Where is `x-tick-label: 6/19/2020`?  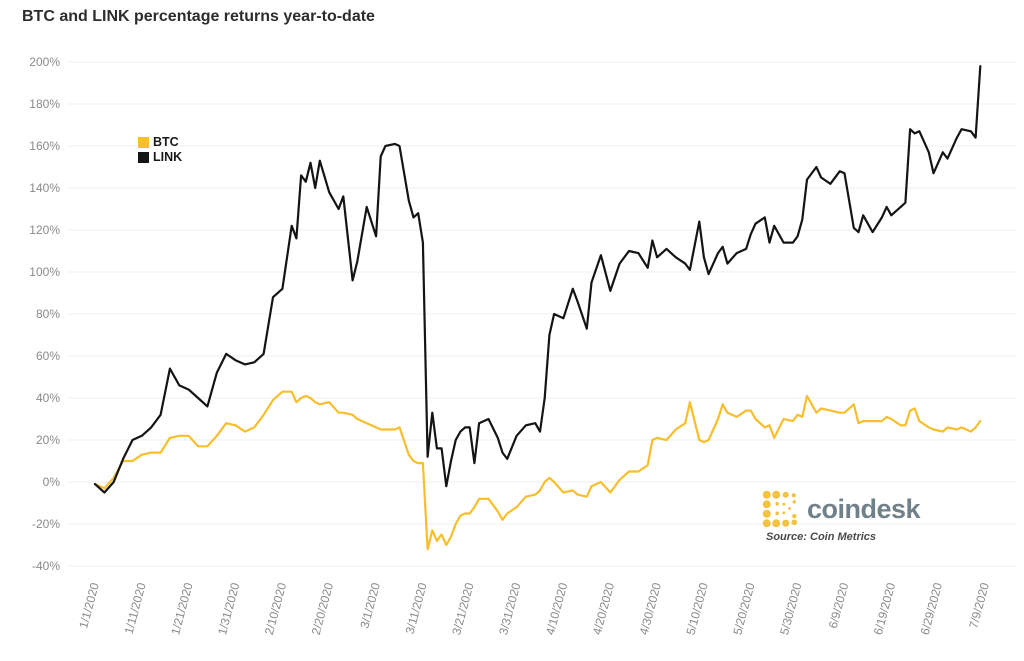 x-tick-label: 6/19/2020 is located at coordinates (884, 609).